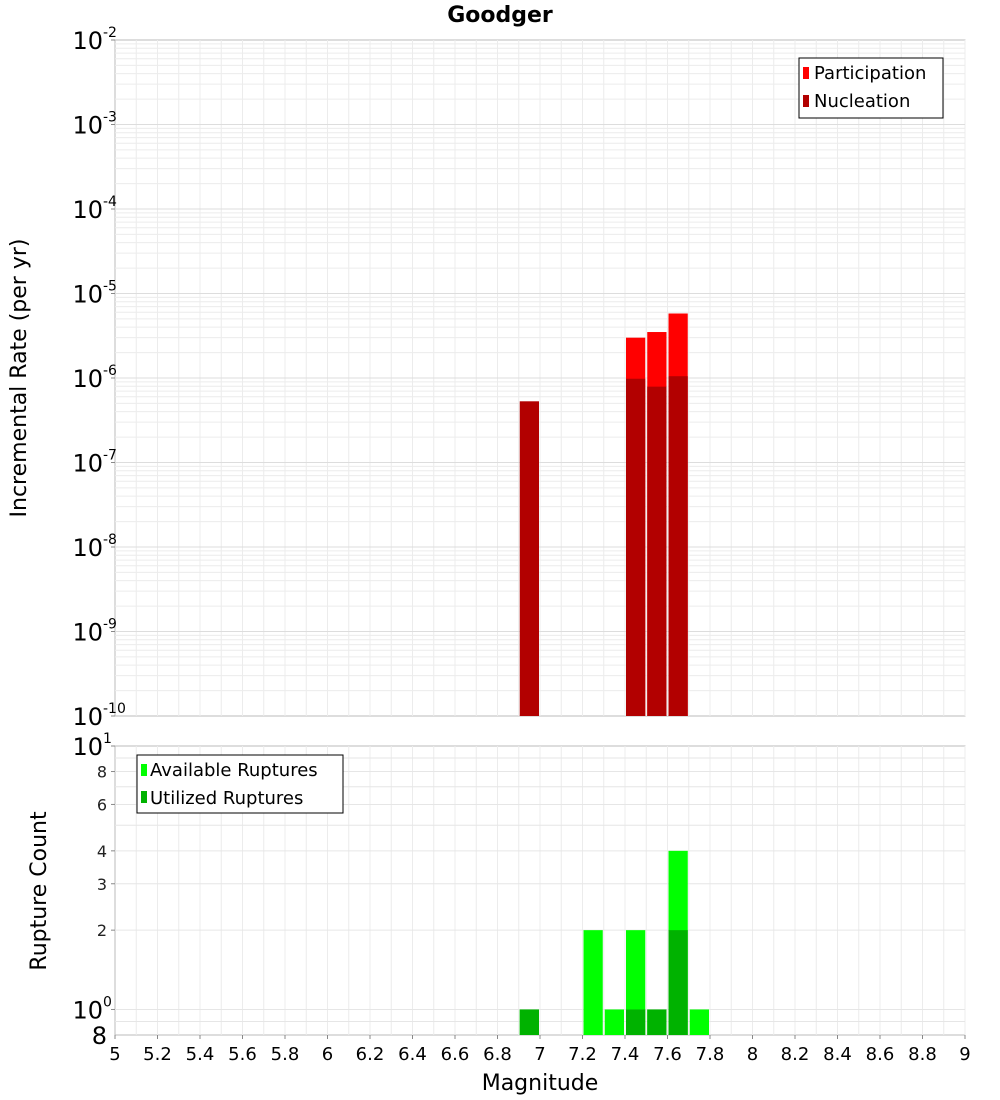 Image resolution: width=1000 pixels, height=1100 pixels. Describe the element at coordinates (880, 1054) in the screenshot. I see `magnitude-x-tick-label: 8.6` at that location.